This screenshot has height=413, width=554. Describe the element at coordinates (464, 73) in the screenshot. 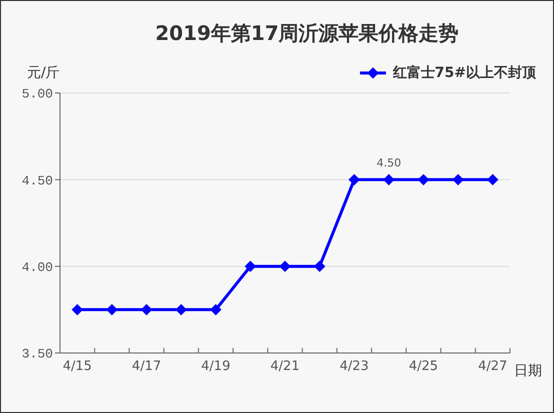

I see `legend-label: 红富士75#以上不封顶` at that location.